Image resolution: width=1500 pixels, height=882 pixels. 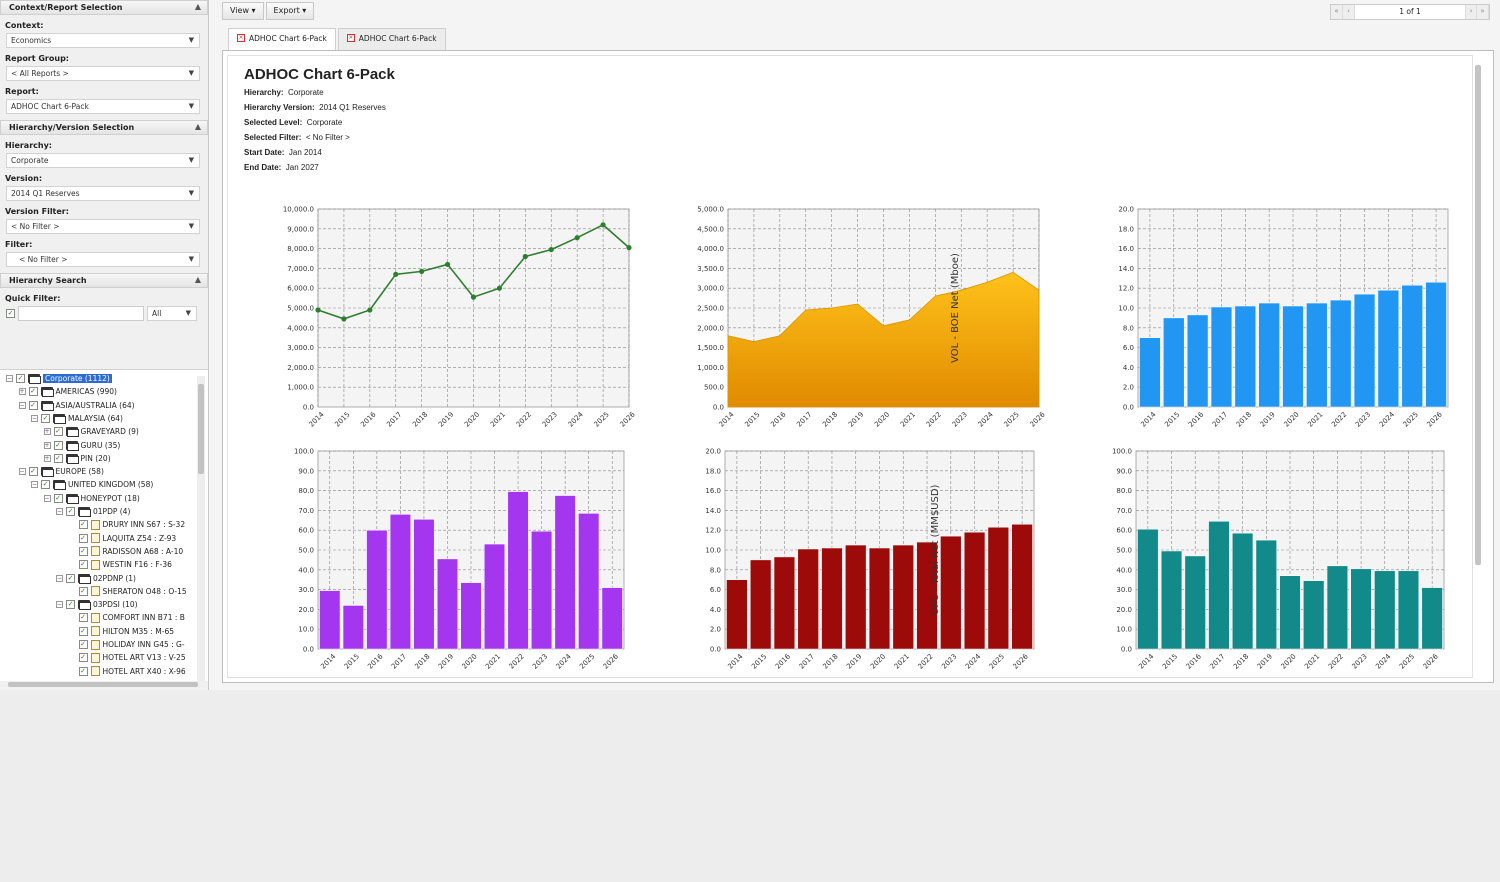 I want to click on quick-filter-input, so click(x=81, y=313).